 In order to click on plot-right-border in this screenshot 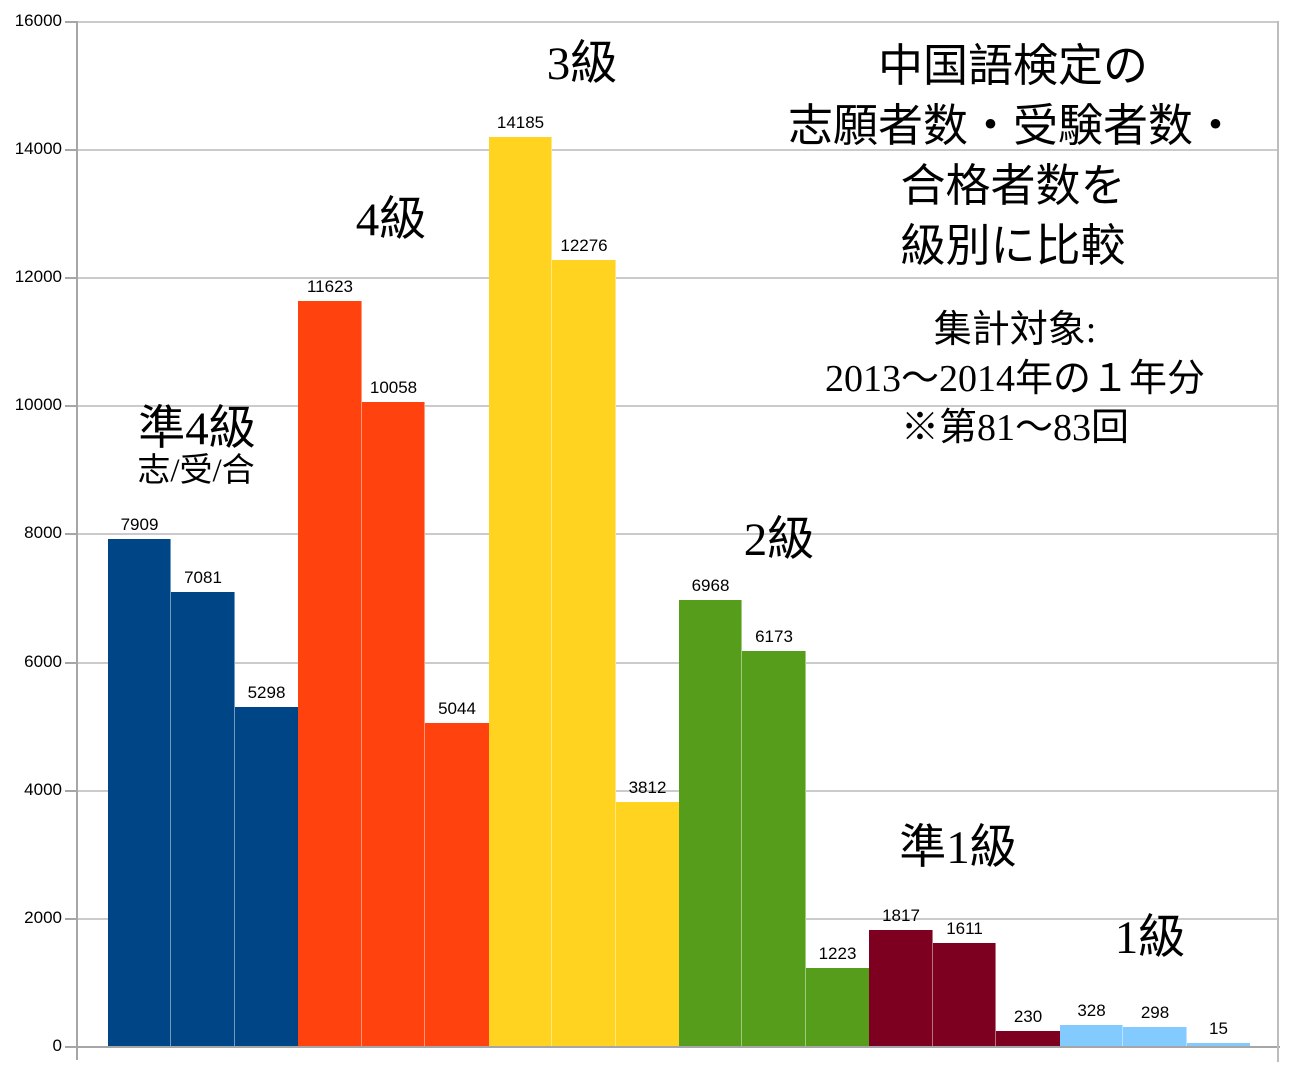, I will do `click(1278, 541)`.